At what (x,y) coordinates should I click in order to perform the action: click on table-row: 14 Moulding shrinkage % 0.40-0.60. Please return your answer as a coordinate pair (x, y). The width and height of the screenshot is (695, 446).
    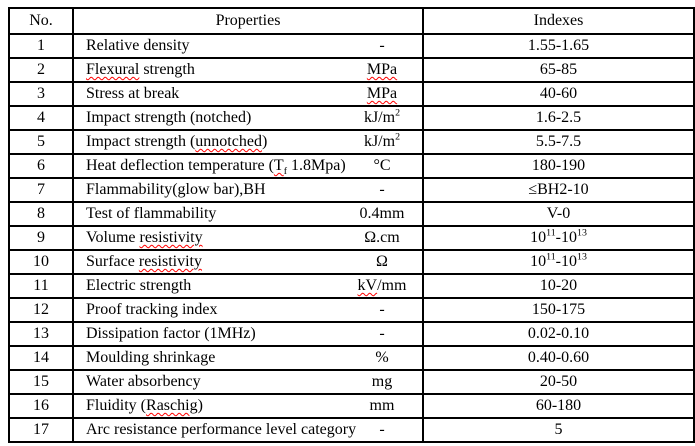
    Looking at the image, I should click on (351, 358).